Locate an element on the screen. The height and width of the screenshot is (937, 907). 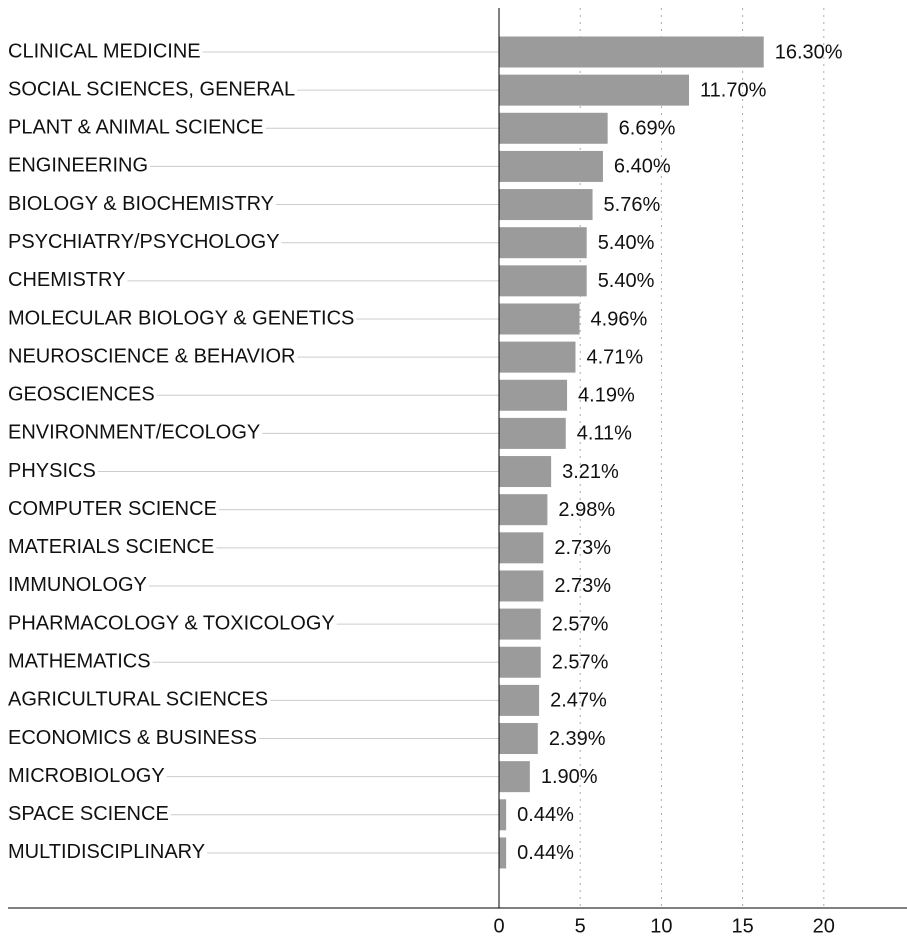
x-tick-label: 10 is located at coordinates (661, 926).